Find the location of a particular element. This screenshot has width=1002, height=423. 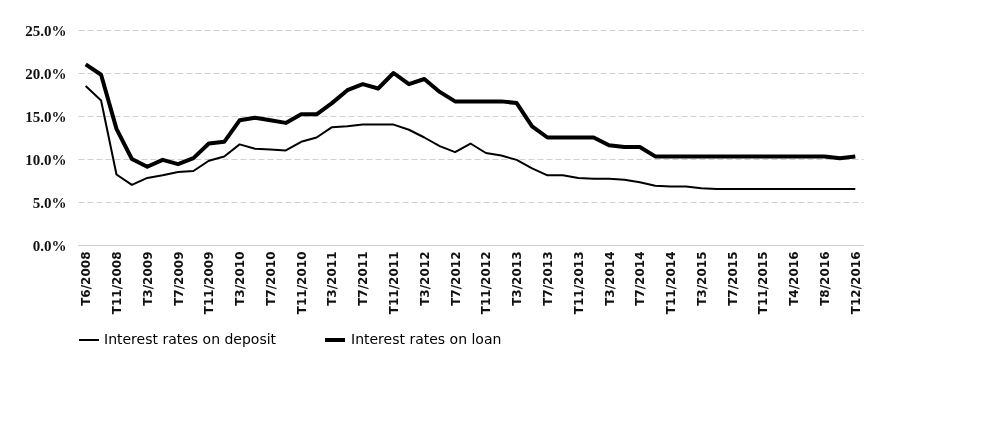

y-tick-label: 25.0% is located at coordinates (46, 30).